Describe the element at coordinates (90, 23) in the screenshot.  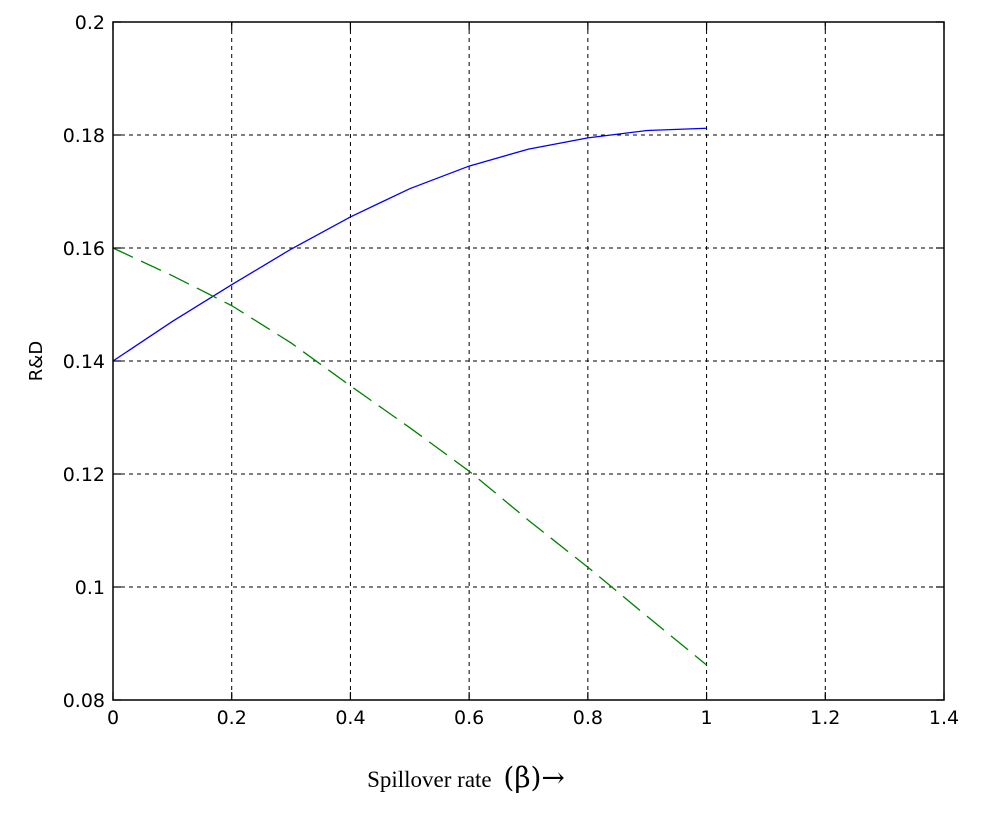
I see `y-tick-label: 0.2` at that location.